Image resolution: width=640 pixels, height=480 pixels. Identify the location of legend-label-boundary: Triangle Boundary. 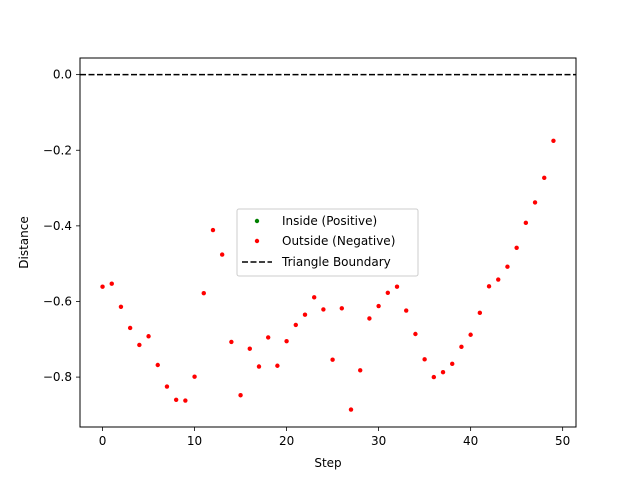
(336, 262).